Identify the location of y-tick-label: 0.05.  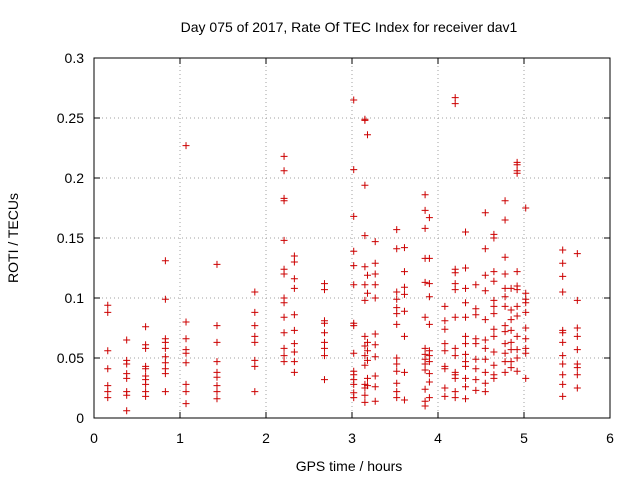
(70, 358).